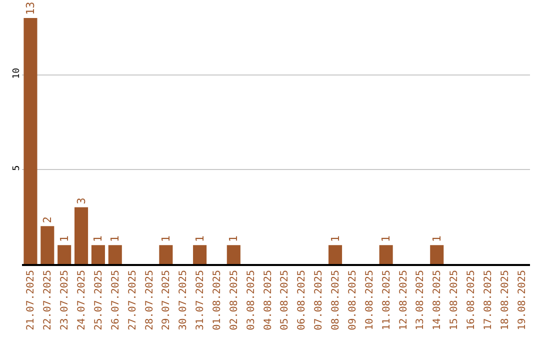  What do you see at coordinates (184, 300) in the screenshot?
I see `x-tick-label: 30.07.2025` at bounding box center [184, 300].